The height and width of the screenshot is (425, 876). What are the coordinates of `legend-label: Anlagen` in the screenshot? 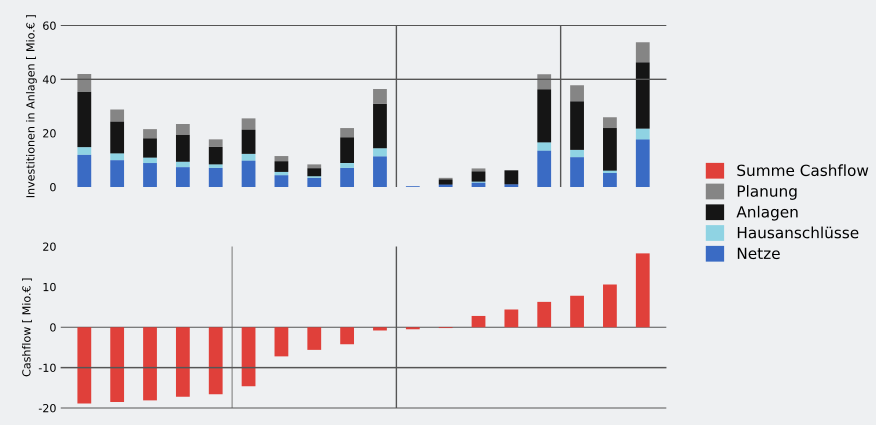 It's located at (767, 213).